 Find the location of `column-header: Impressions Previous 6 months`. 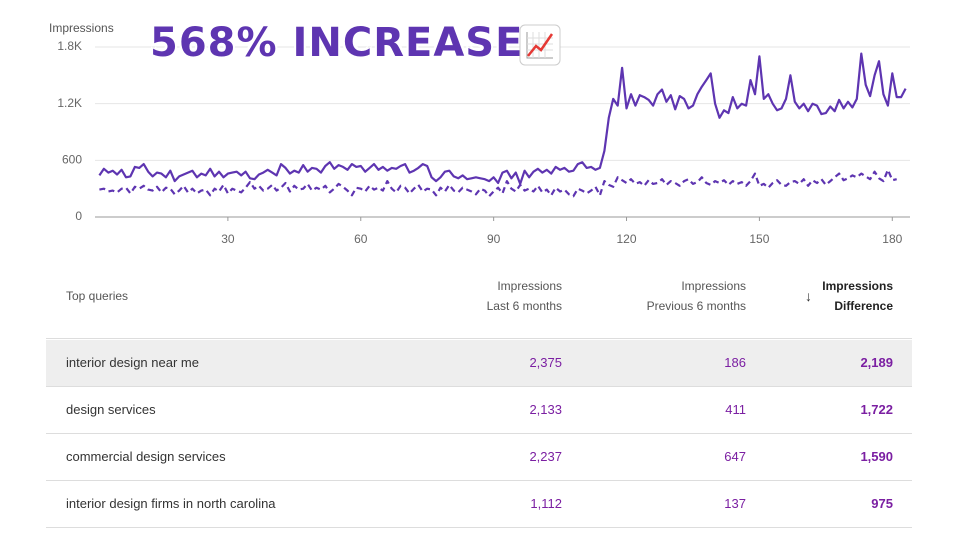

column-header: Impressions Previous 6 months is located at coordinates (666, 296).